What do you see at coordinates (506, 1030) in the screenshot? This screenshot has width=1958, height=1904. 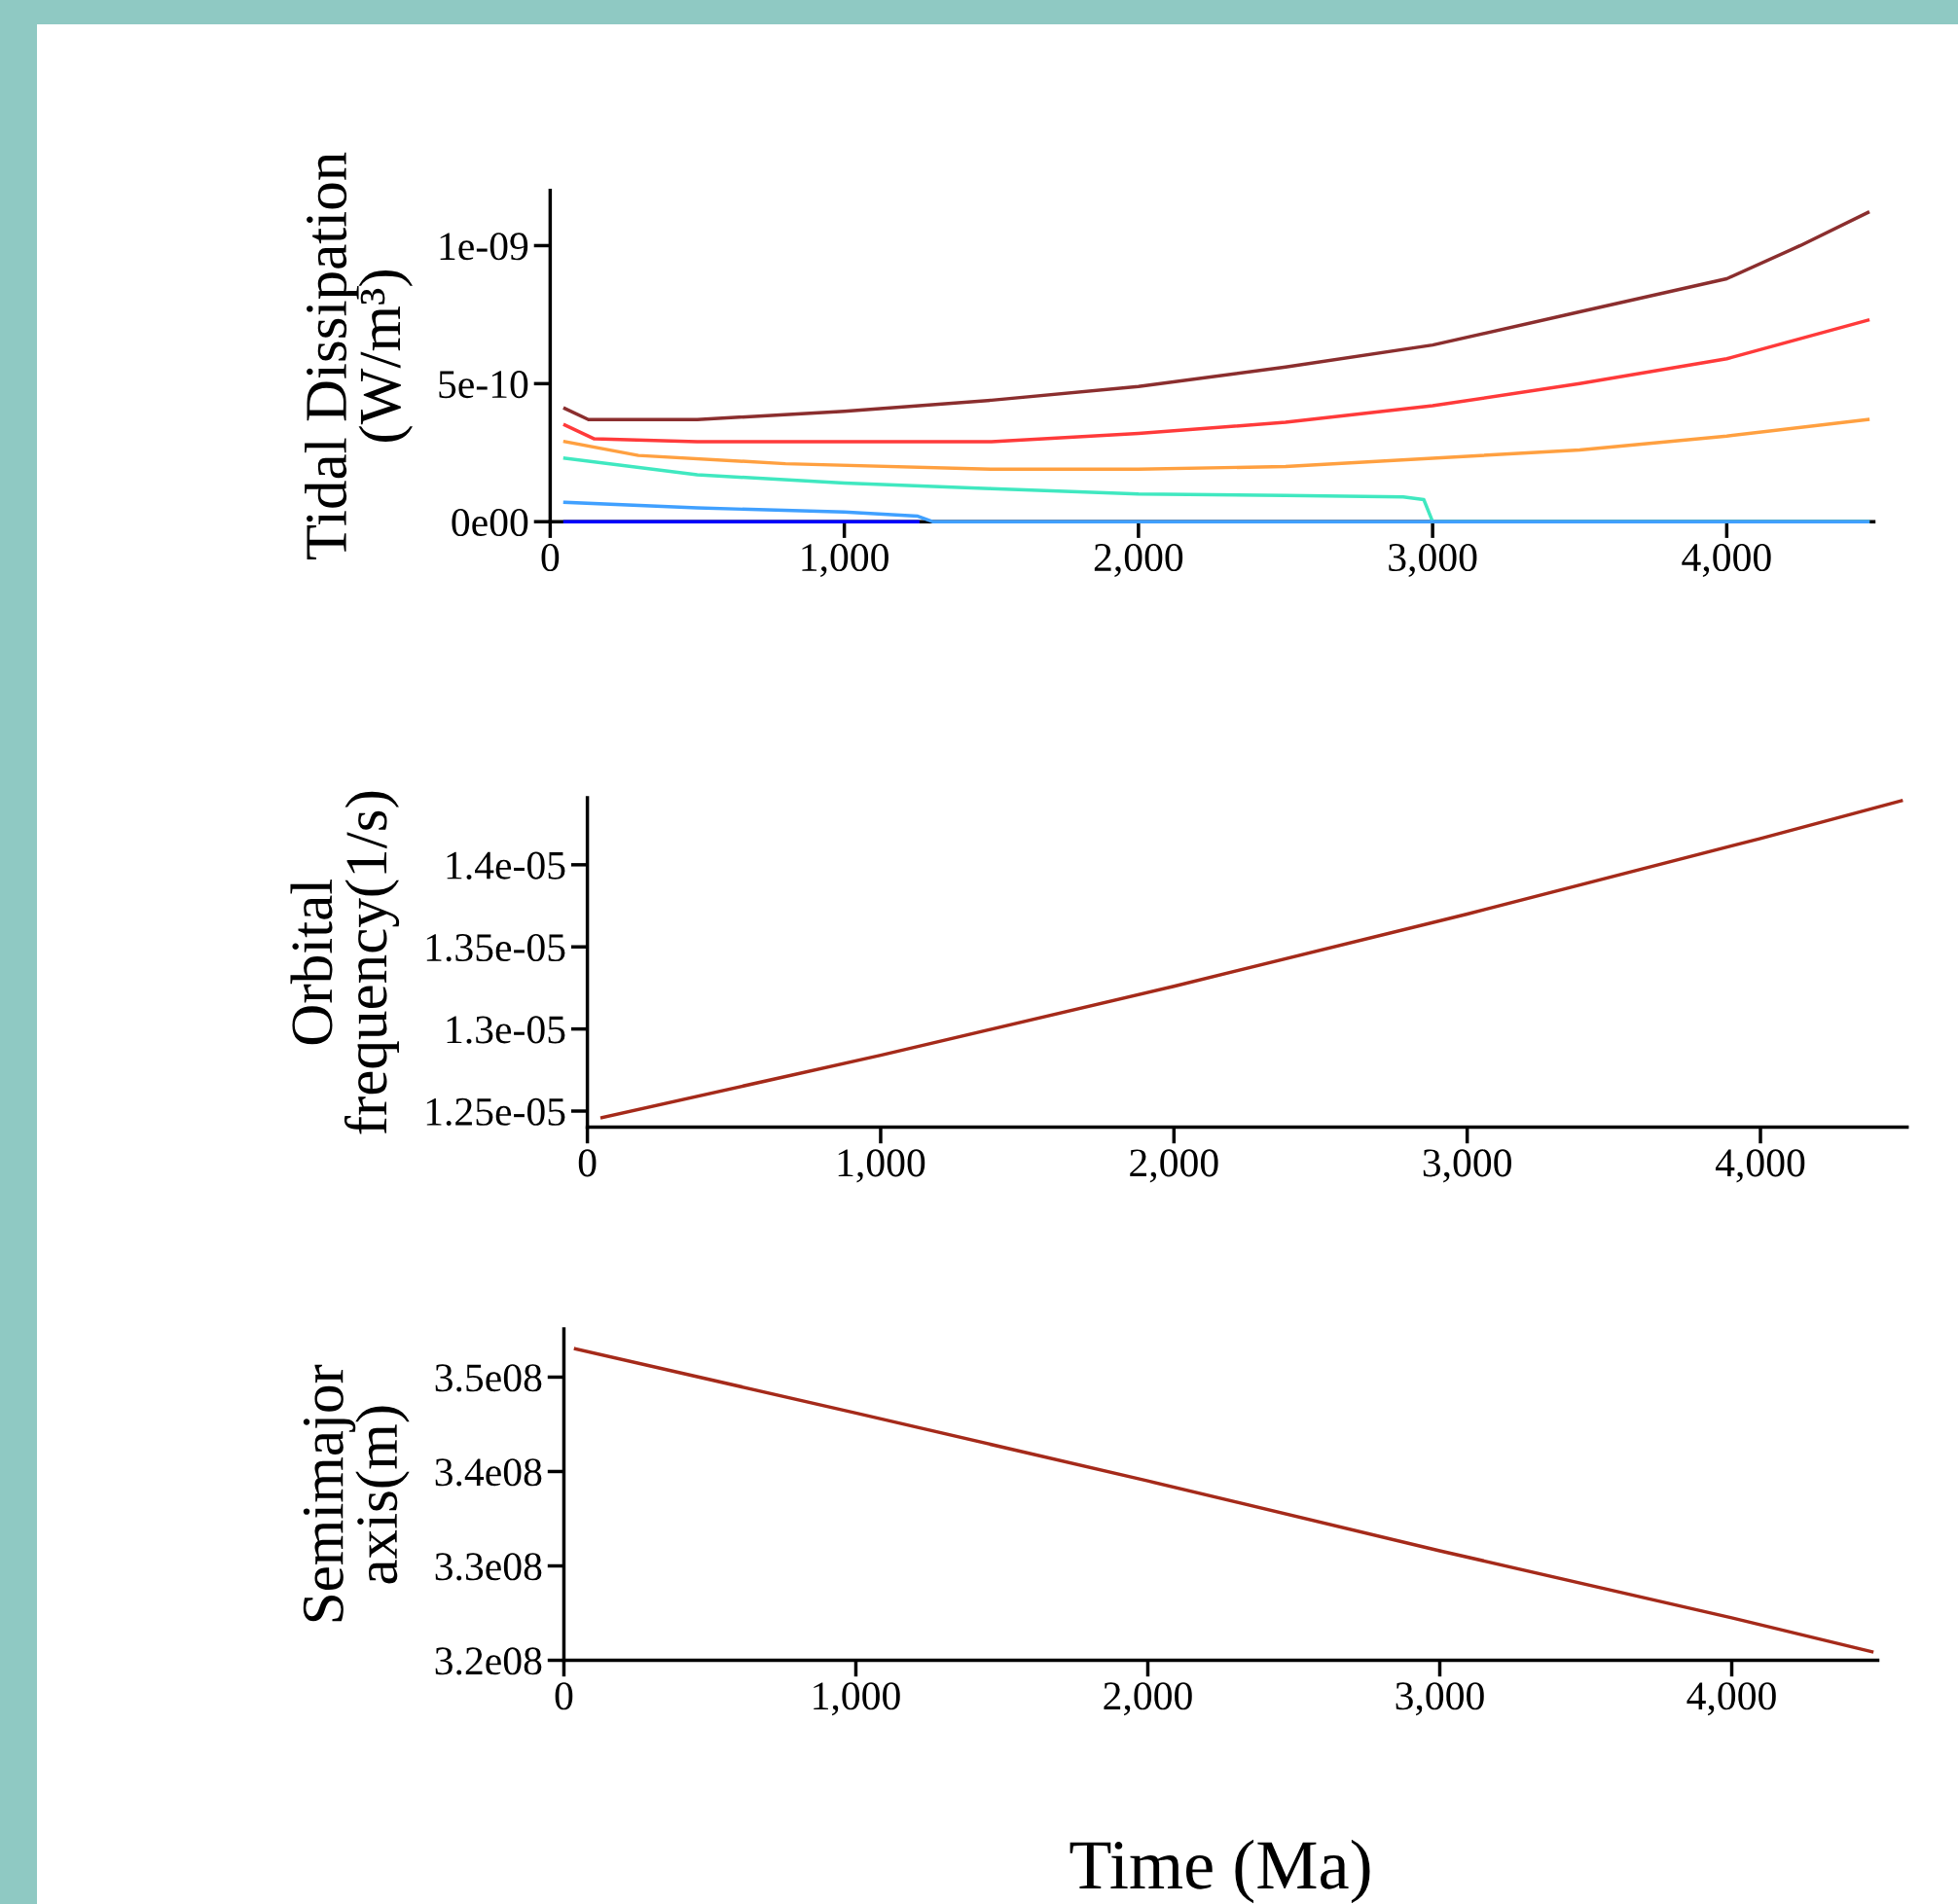 I see `y-tick-label: 1.3e-05` at bounding box center [506, 1030].